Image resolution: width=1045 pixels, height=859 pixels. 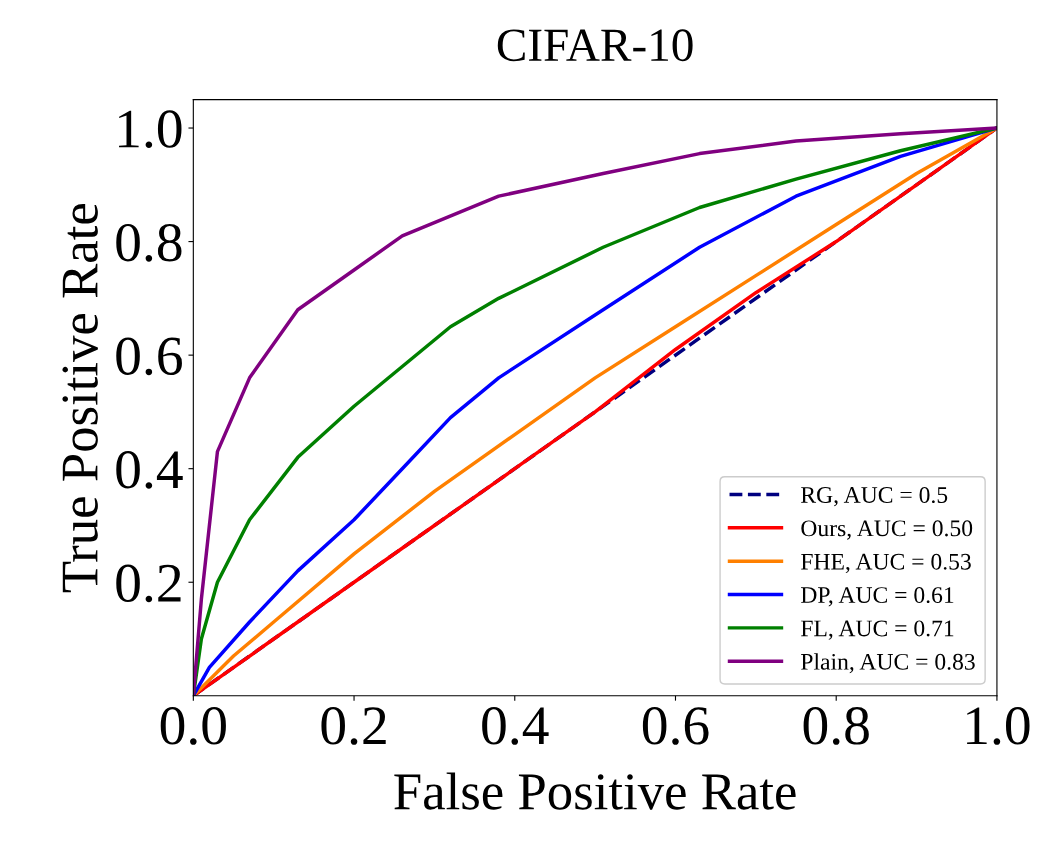 What do you see at coordinates (353, 726) in the screenshot?
I see `x-tick-label: 0.2` at bounding box center [353, 726].